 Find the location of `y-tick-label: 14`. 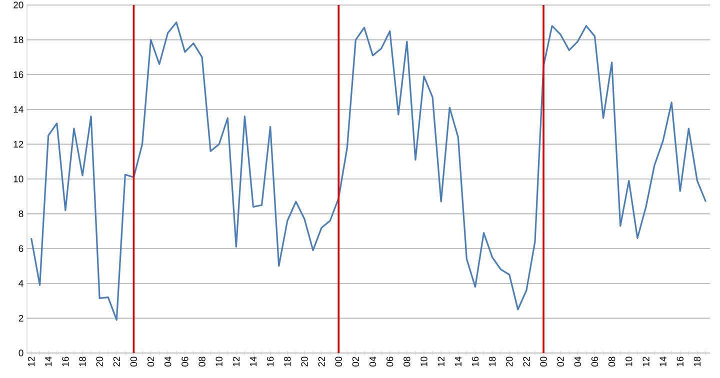

y-tick-label: 14 is located at coordinates (19, 109).